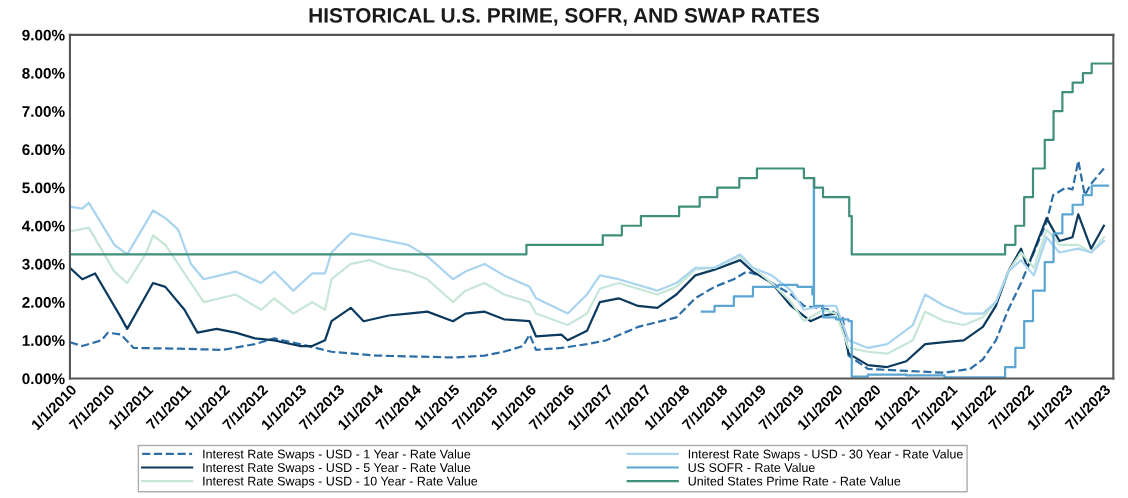 This screenshot has height=498, width=1128. I want to click on y-tick-label: 6.00%, so click(43, 150).